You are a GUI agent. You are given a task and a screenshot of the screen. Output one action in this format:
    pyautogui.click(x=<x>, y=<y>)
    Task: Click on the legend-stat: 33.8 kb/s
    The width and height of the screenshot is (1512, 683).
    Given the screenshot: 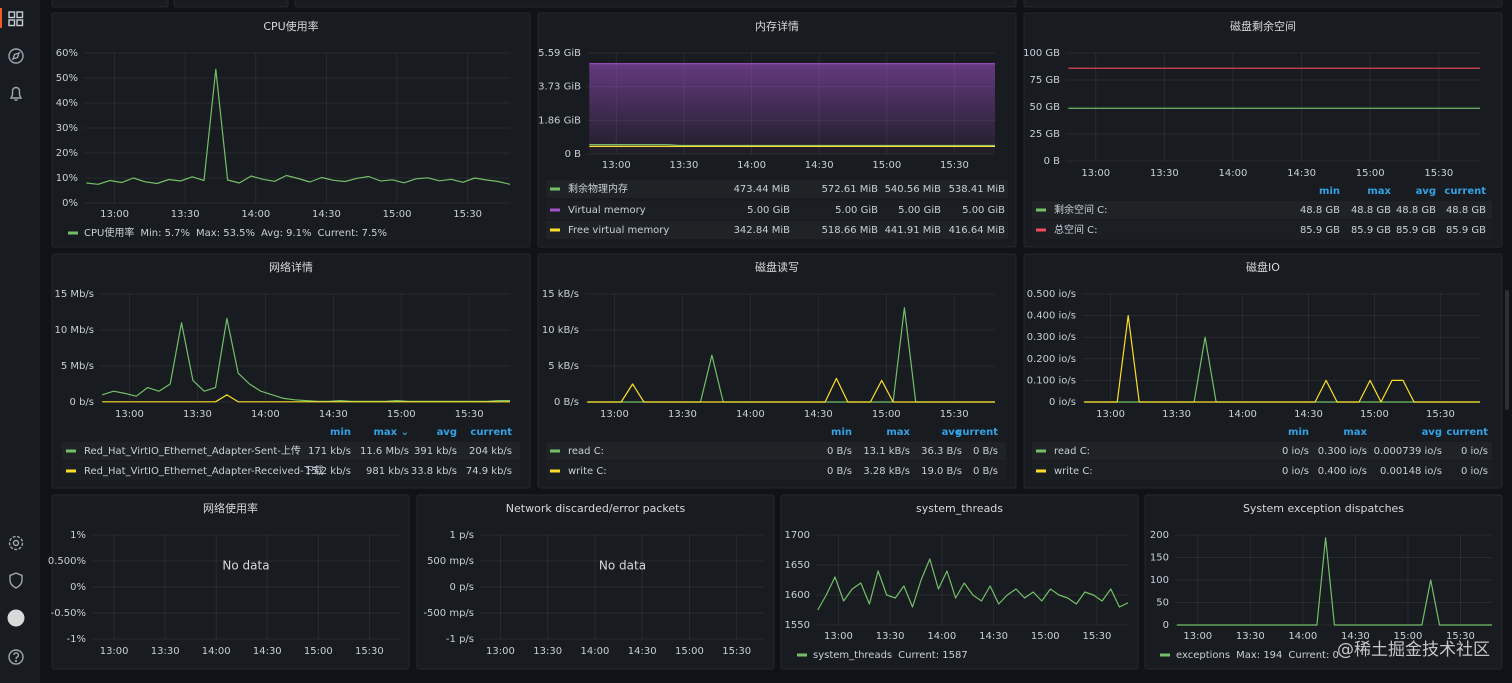 What is the action you would take?
    pyautogui.click(x=434, y=471)
    